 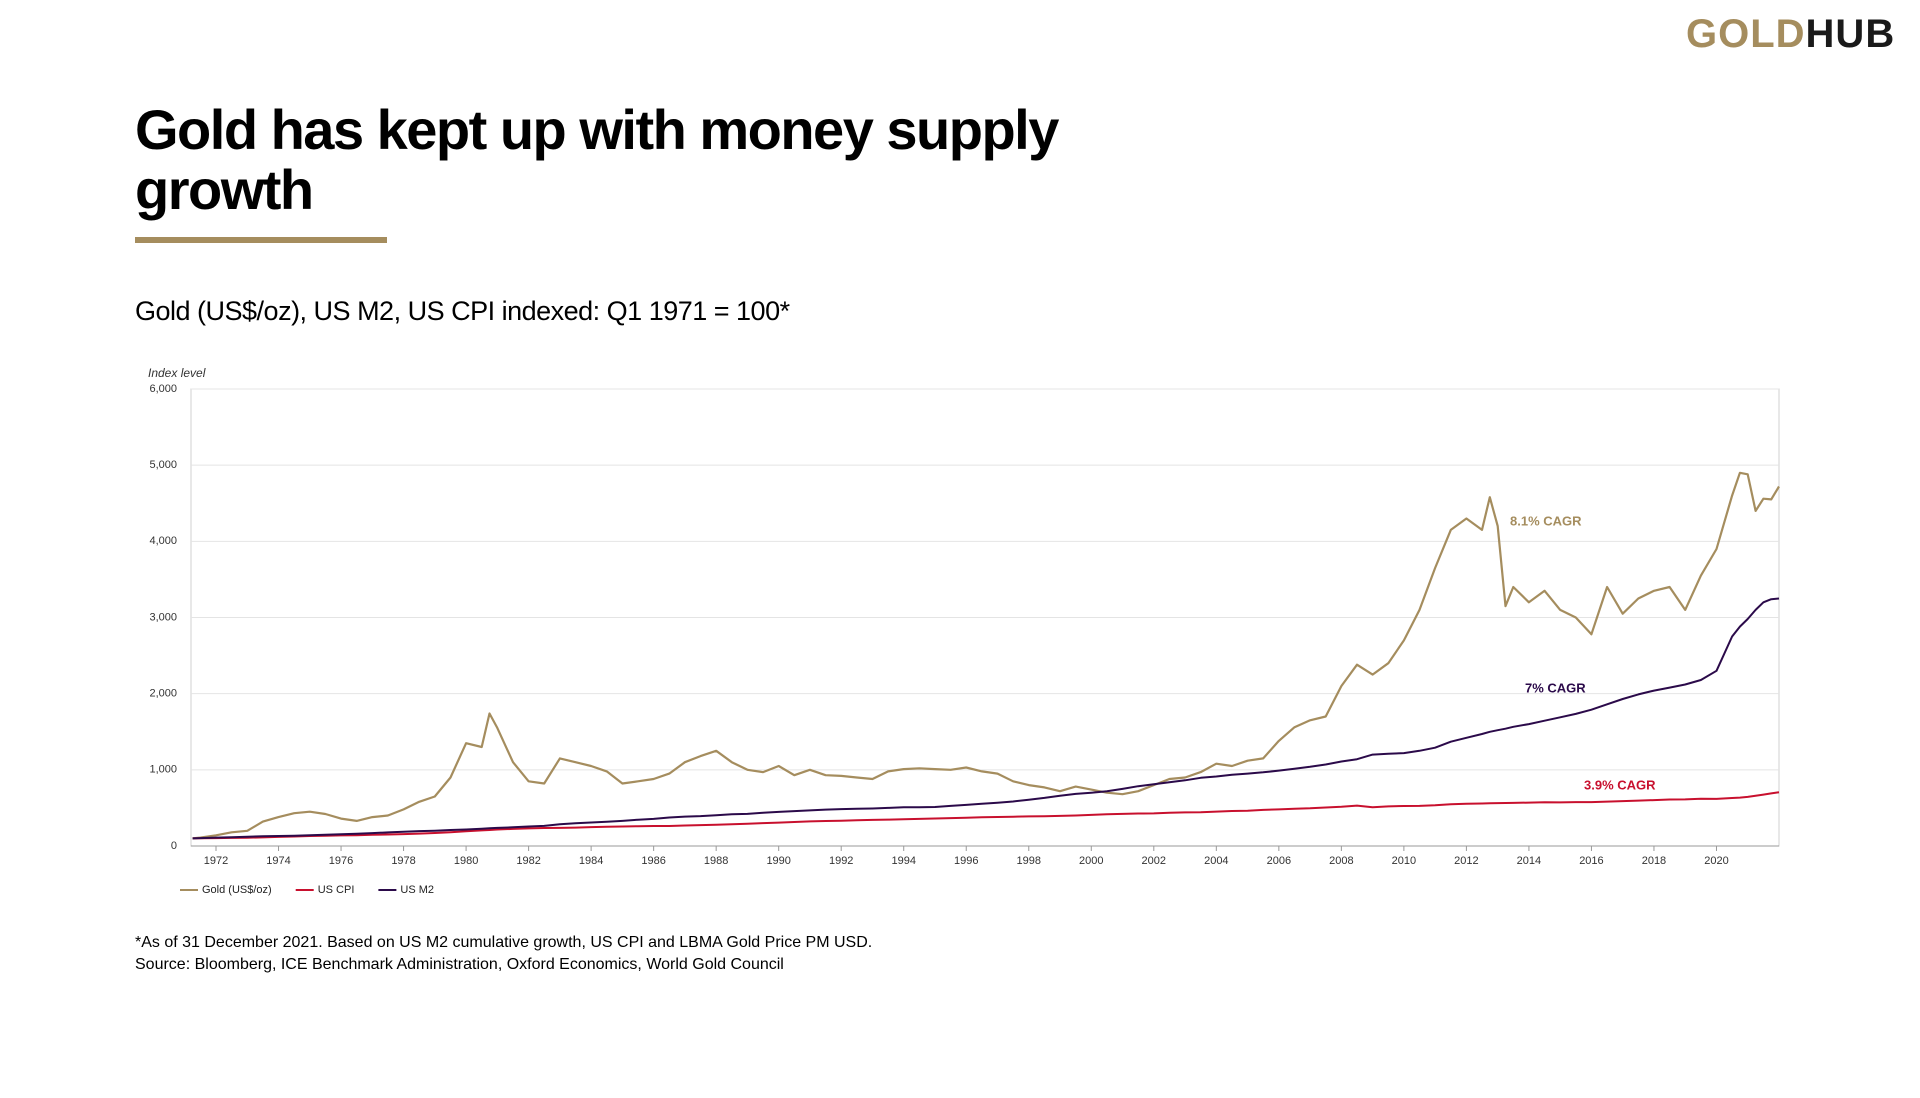 I want to click on x-tick-label: 2016, so click(x=1591, y=861).